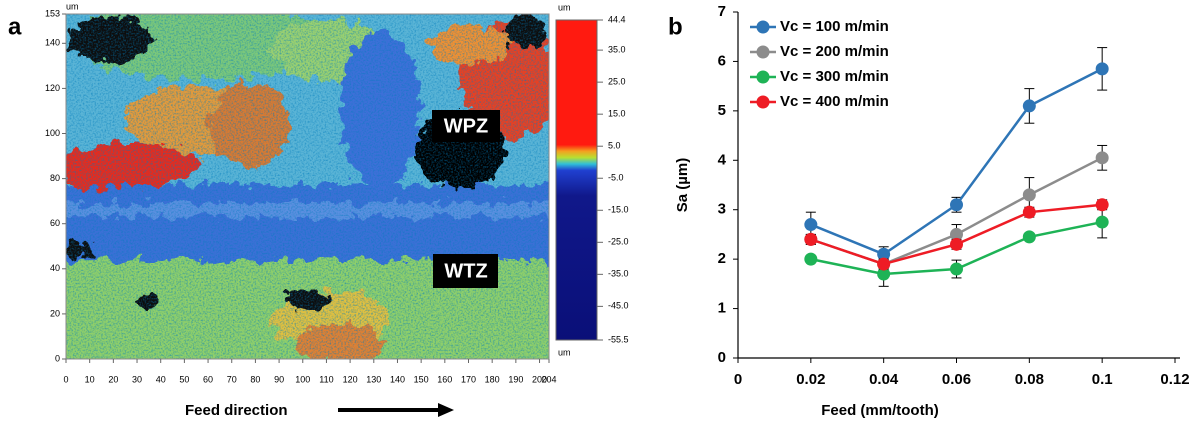  Describe the element at coordinates (1102, 379) in the screenshot. I see `x-tick-label: 0.1` at that location.